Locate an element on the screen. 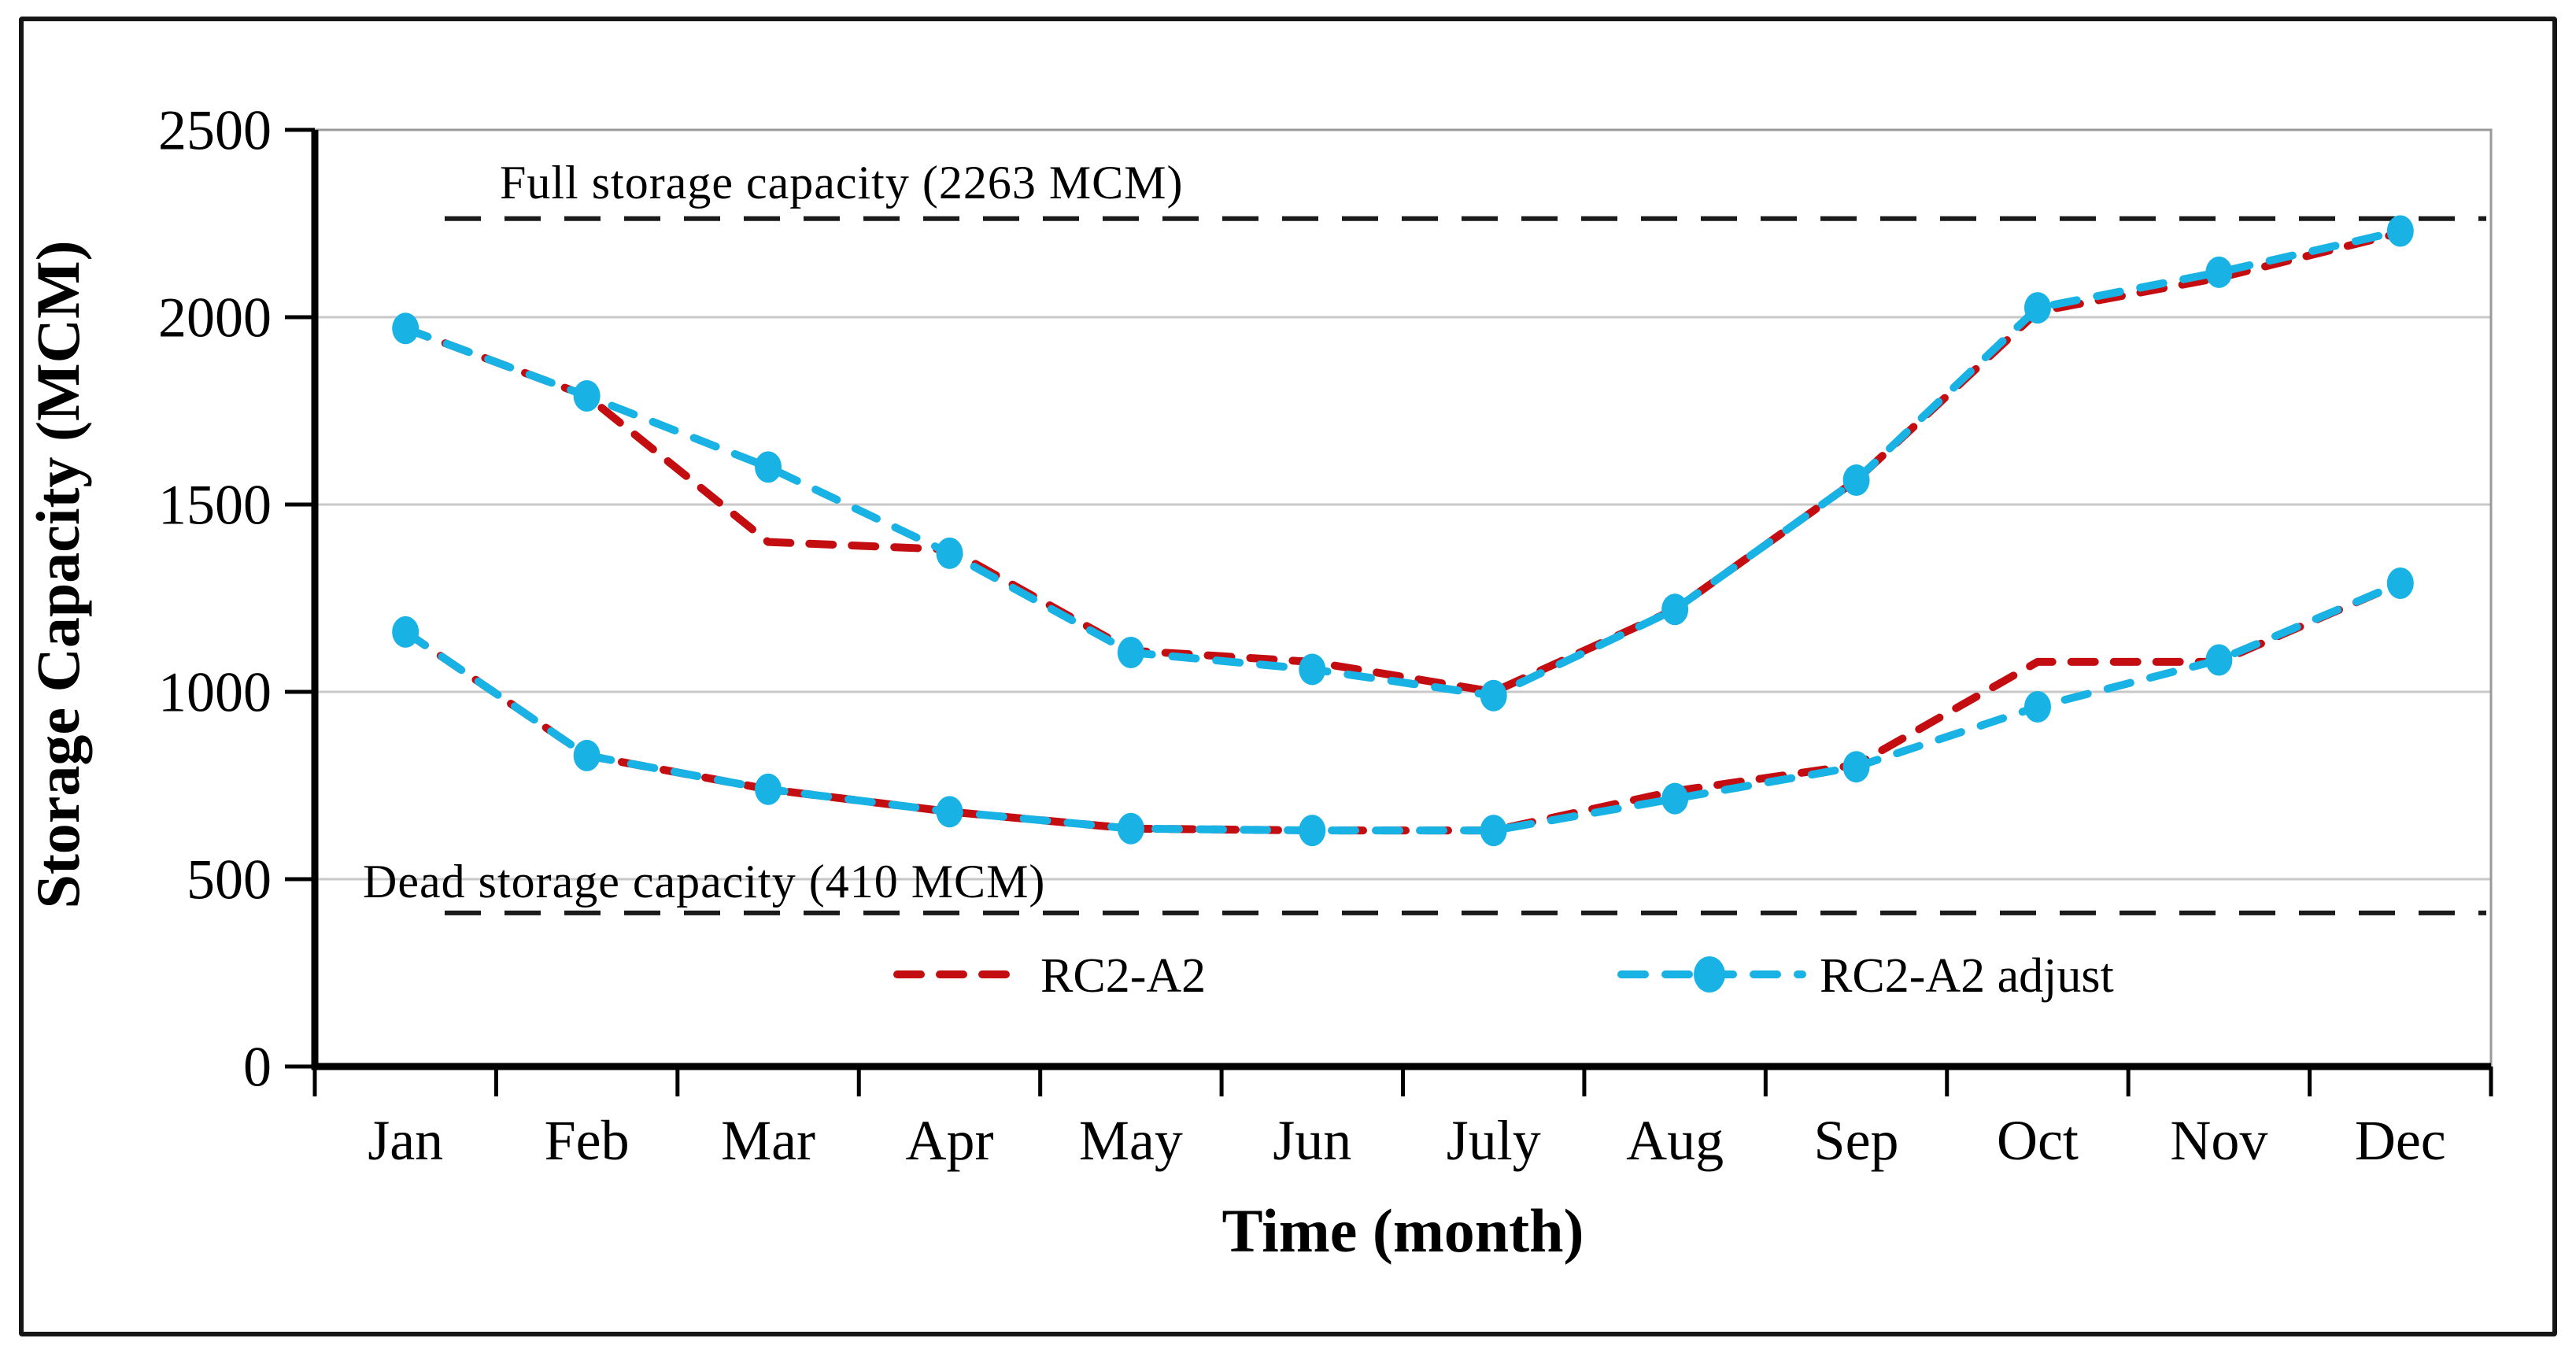  x-tick-label-Nov: Nov is located at coordinates (2218, 1140).